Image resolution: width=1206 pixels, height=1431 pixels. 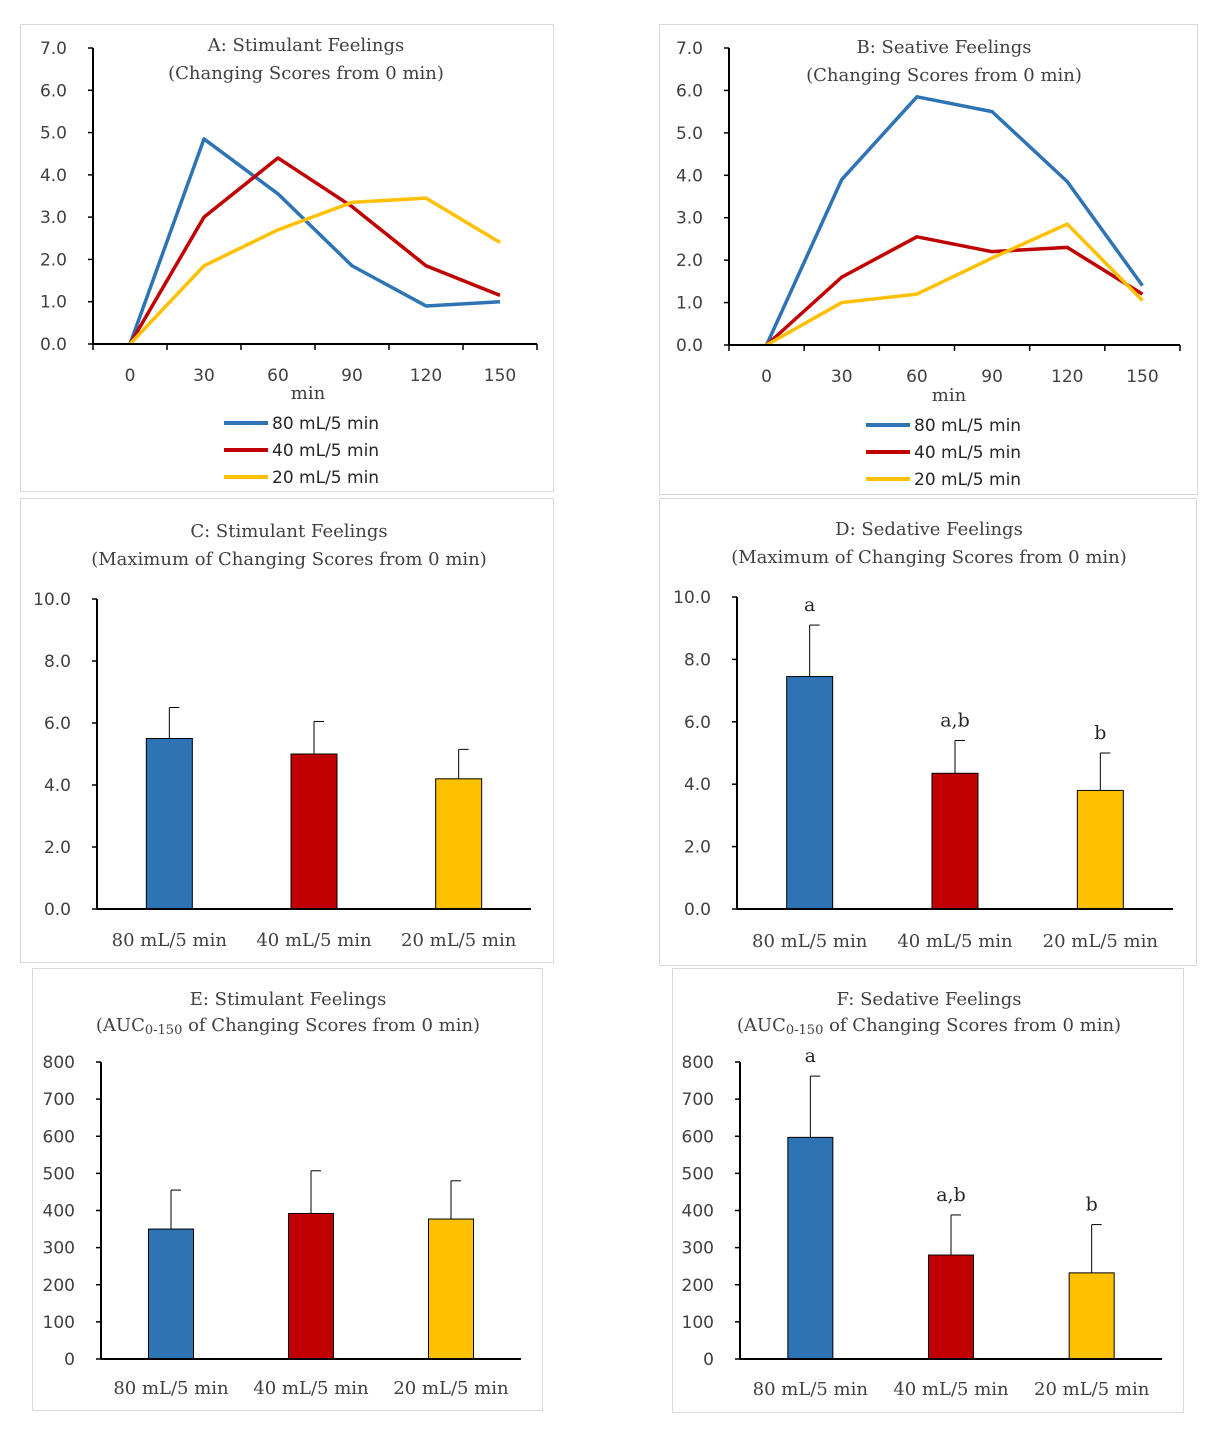 What do you see at coordinates (708, 1360) in the screenshot?
I see `chart-f-ytick-label: 0` at bounding box center [708, 1360].